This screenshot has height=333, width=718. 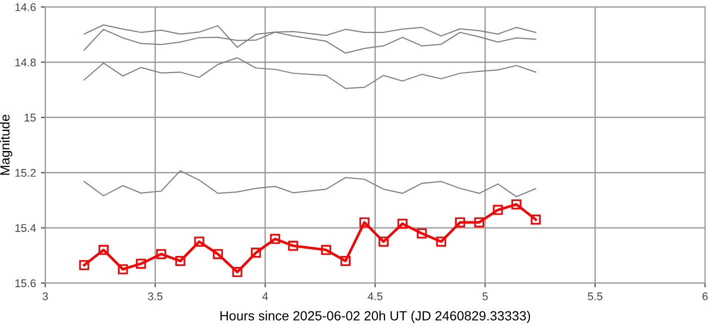 What do you see at coordinates (25, 283) in the screenshot?
I see `y-tick-label: 15.6` at bounding box center [25, 283].